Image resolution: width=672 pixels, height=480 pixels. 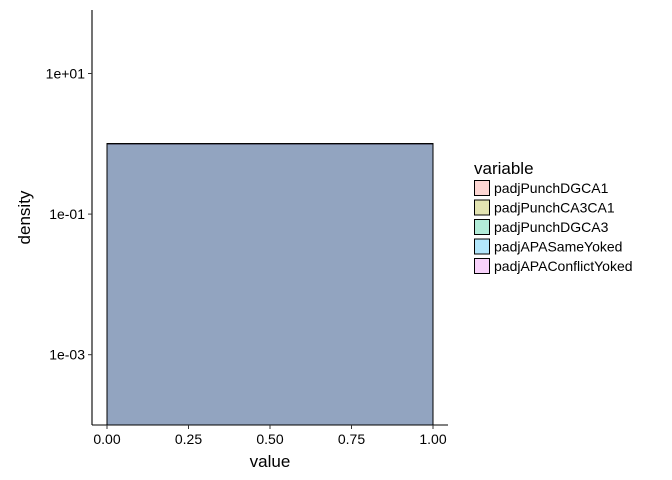 What do you see at coordinates (554, 208) in the screenshot?
I see `legend-label: padjPunchCA3CA1` at bounding box center [554, 208].